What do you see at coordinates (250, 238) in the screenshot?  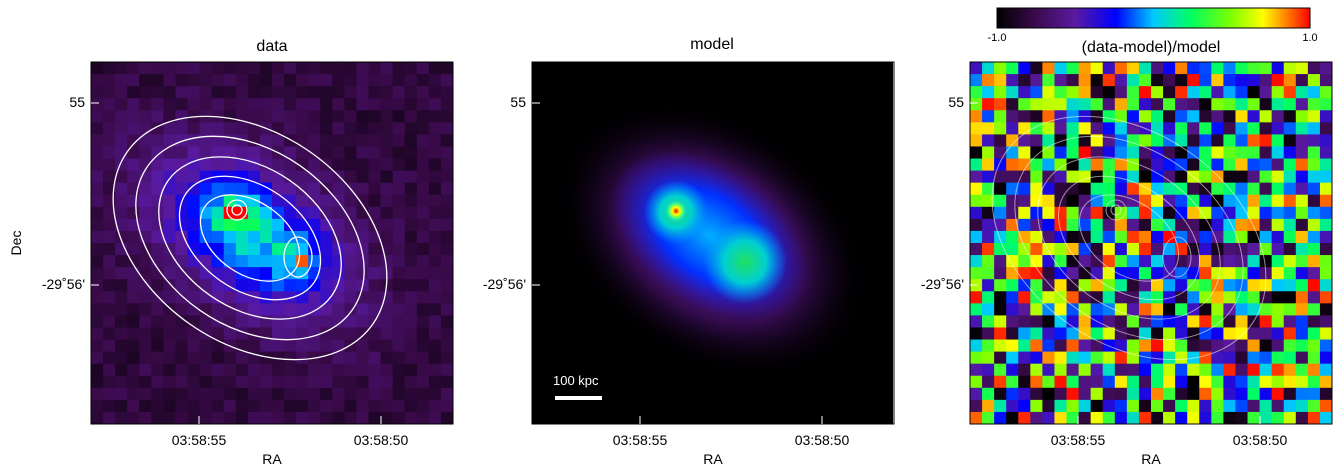 I see `contours` at bounding box center [250, 238].